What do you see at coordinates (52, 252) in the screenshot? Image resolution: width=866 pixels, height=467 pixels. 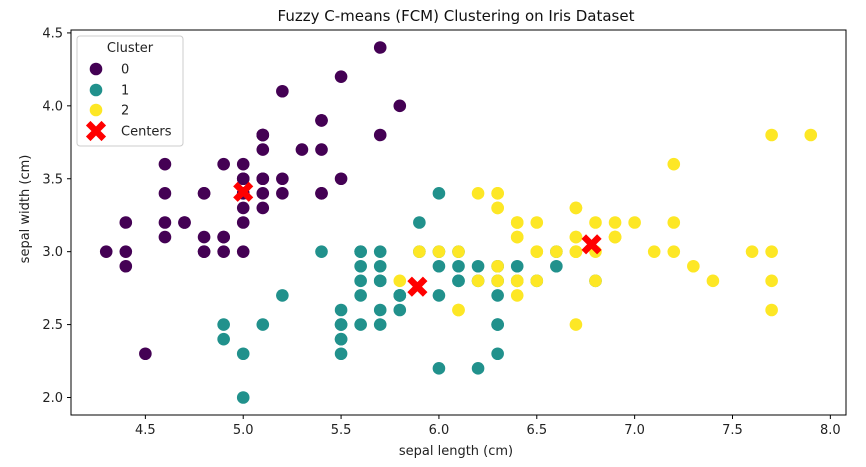 I see `y-tick-label: 3.0` at bounding box center [52, 252].